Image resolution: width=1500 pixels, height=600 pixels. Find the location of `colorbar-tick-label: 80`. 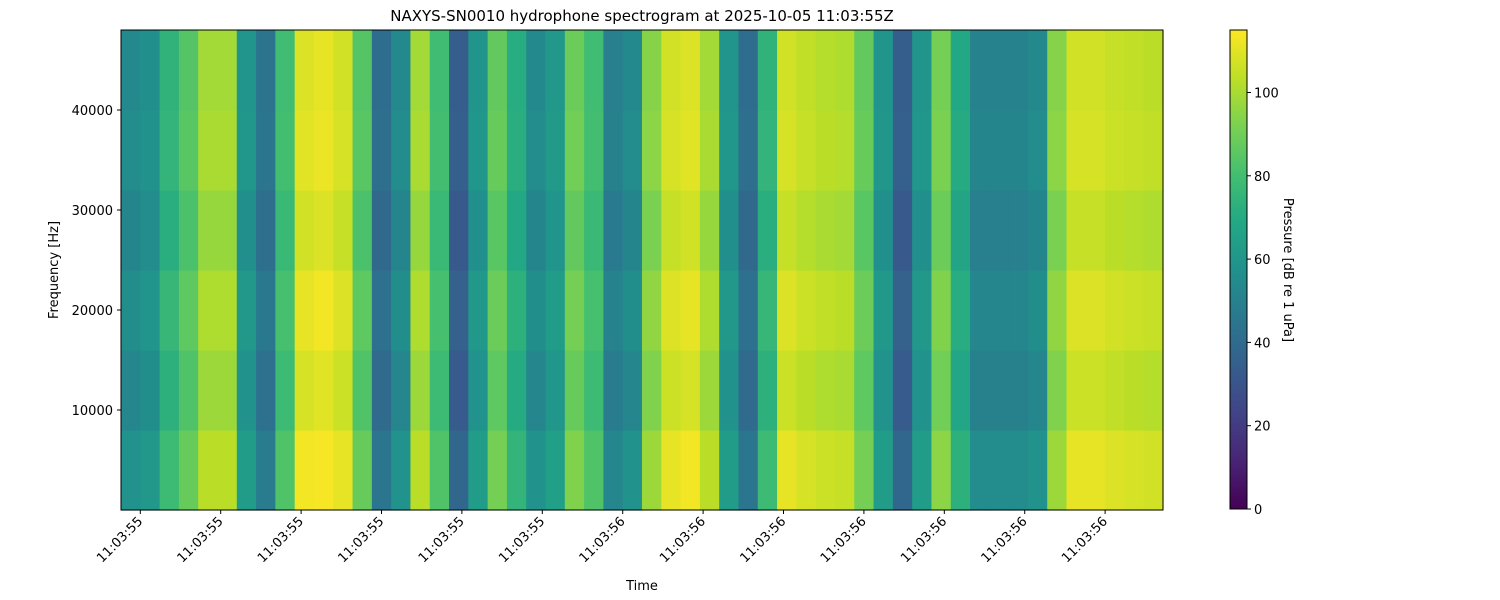

colorbar-tick-label: 80 is located at coordinates (1262, 177).